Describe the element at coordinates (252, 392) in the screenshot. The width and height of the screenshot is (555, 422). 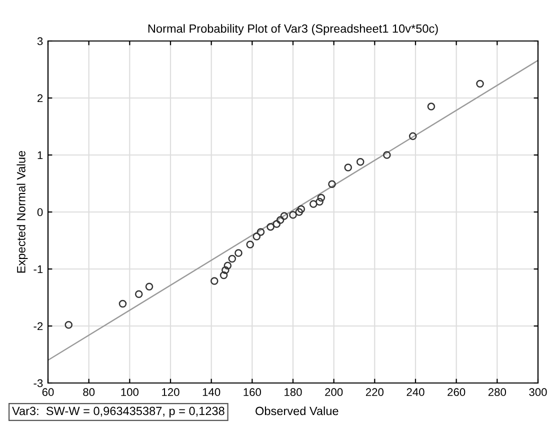
I see `x-tick-label: 160` at that location.